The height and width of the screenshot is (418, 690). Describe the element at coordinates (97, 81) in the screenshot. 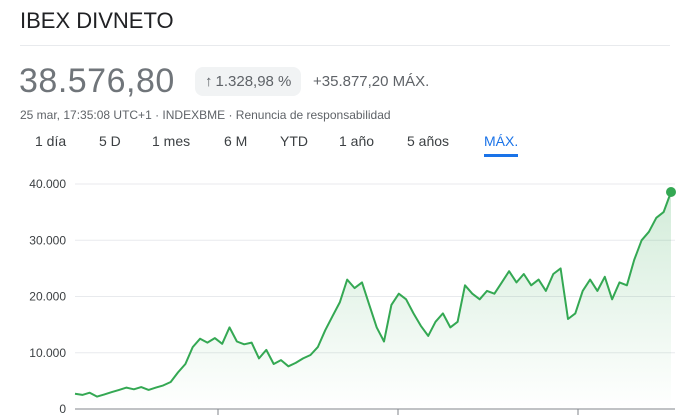

I see `current-price: 38.576,80` at that location.